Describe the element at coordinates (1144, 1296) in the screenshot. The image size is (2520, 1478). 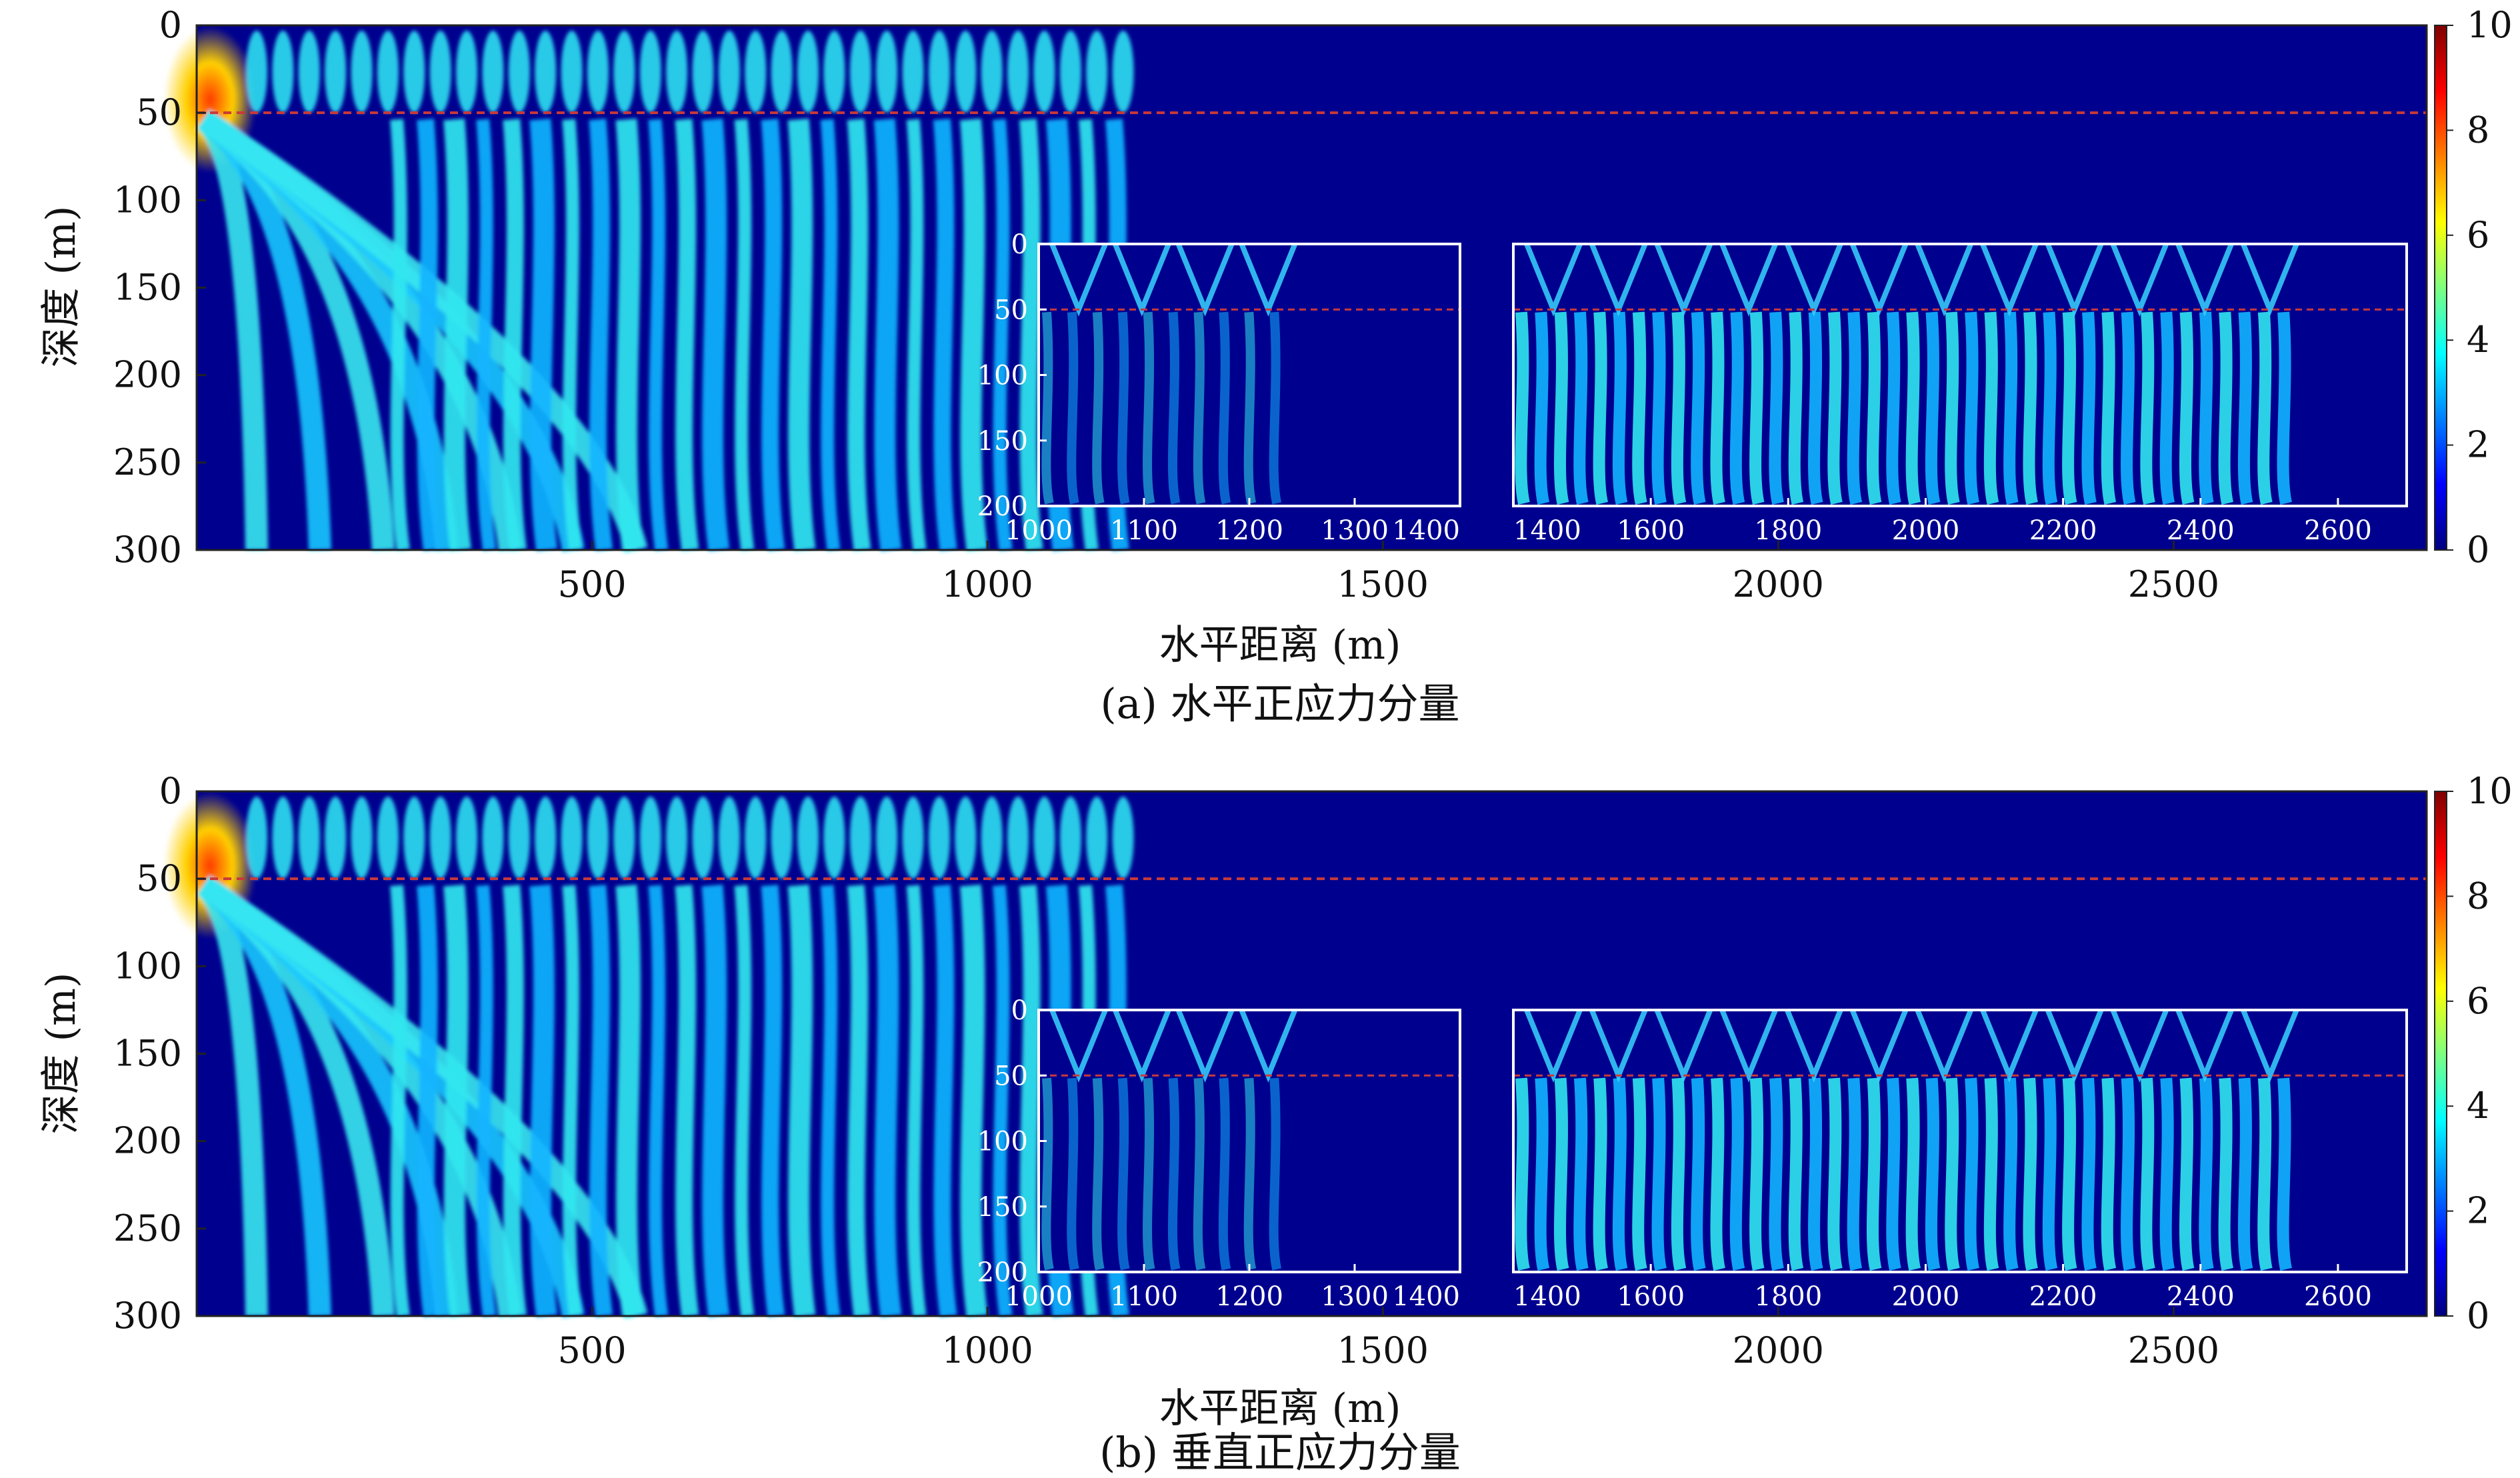
I see `inset-x-tick-label: 1100` at that location.